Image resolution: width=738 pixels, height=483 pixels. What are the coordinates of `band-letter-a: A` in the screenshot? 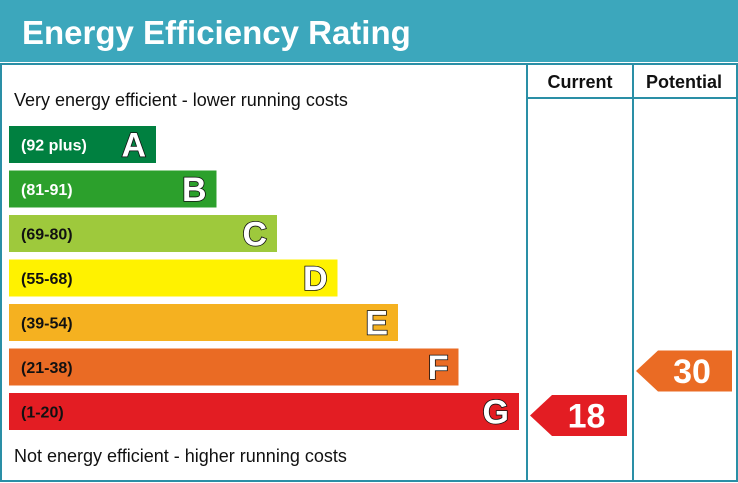 It's located at (133, 146).